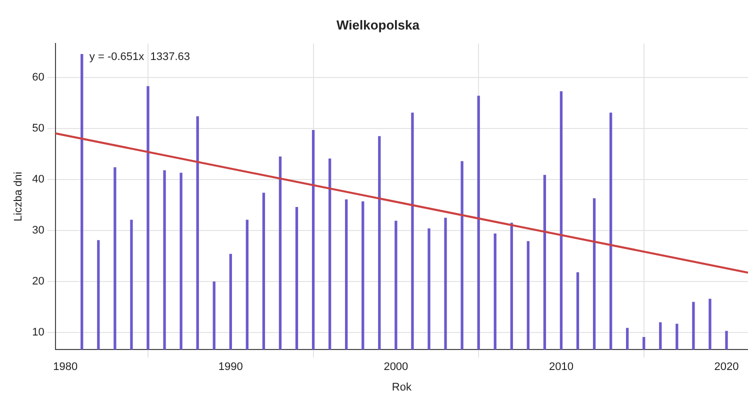 This screenshot has width=756, height=406. What do you see at coordinates (38, 77) in the screenshot?
I see `y-tick-label: 60` at bounding box center [38, 77].